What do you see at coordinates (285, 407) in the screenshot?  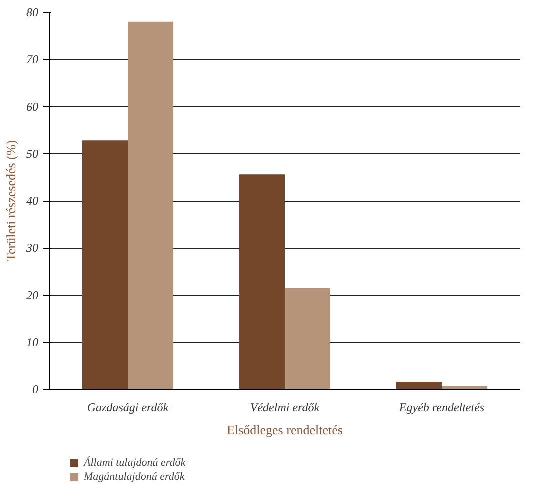 I see `x-tick-label: Védelmi erdők` at bounding box center [285, 407].